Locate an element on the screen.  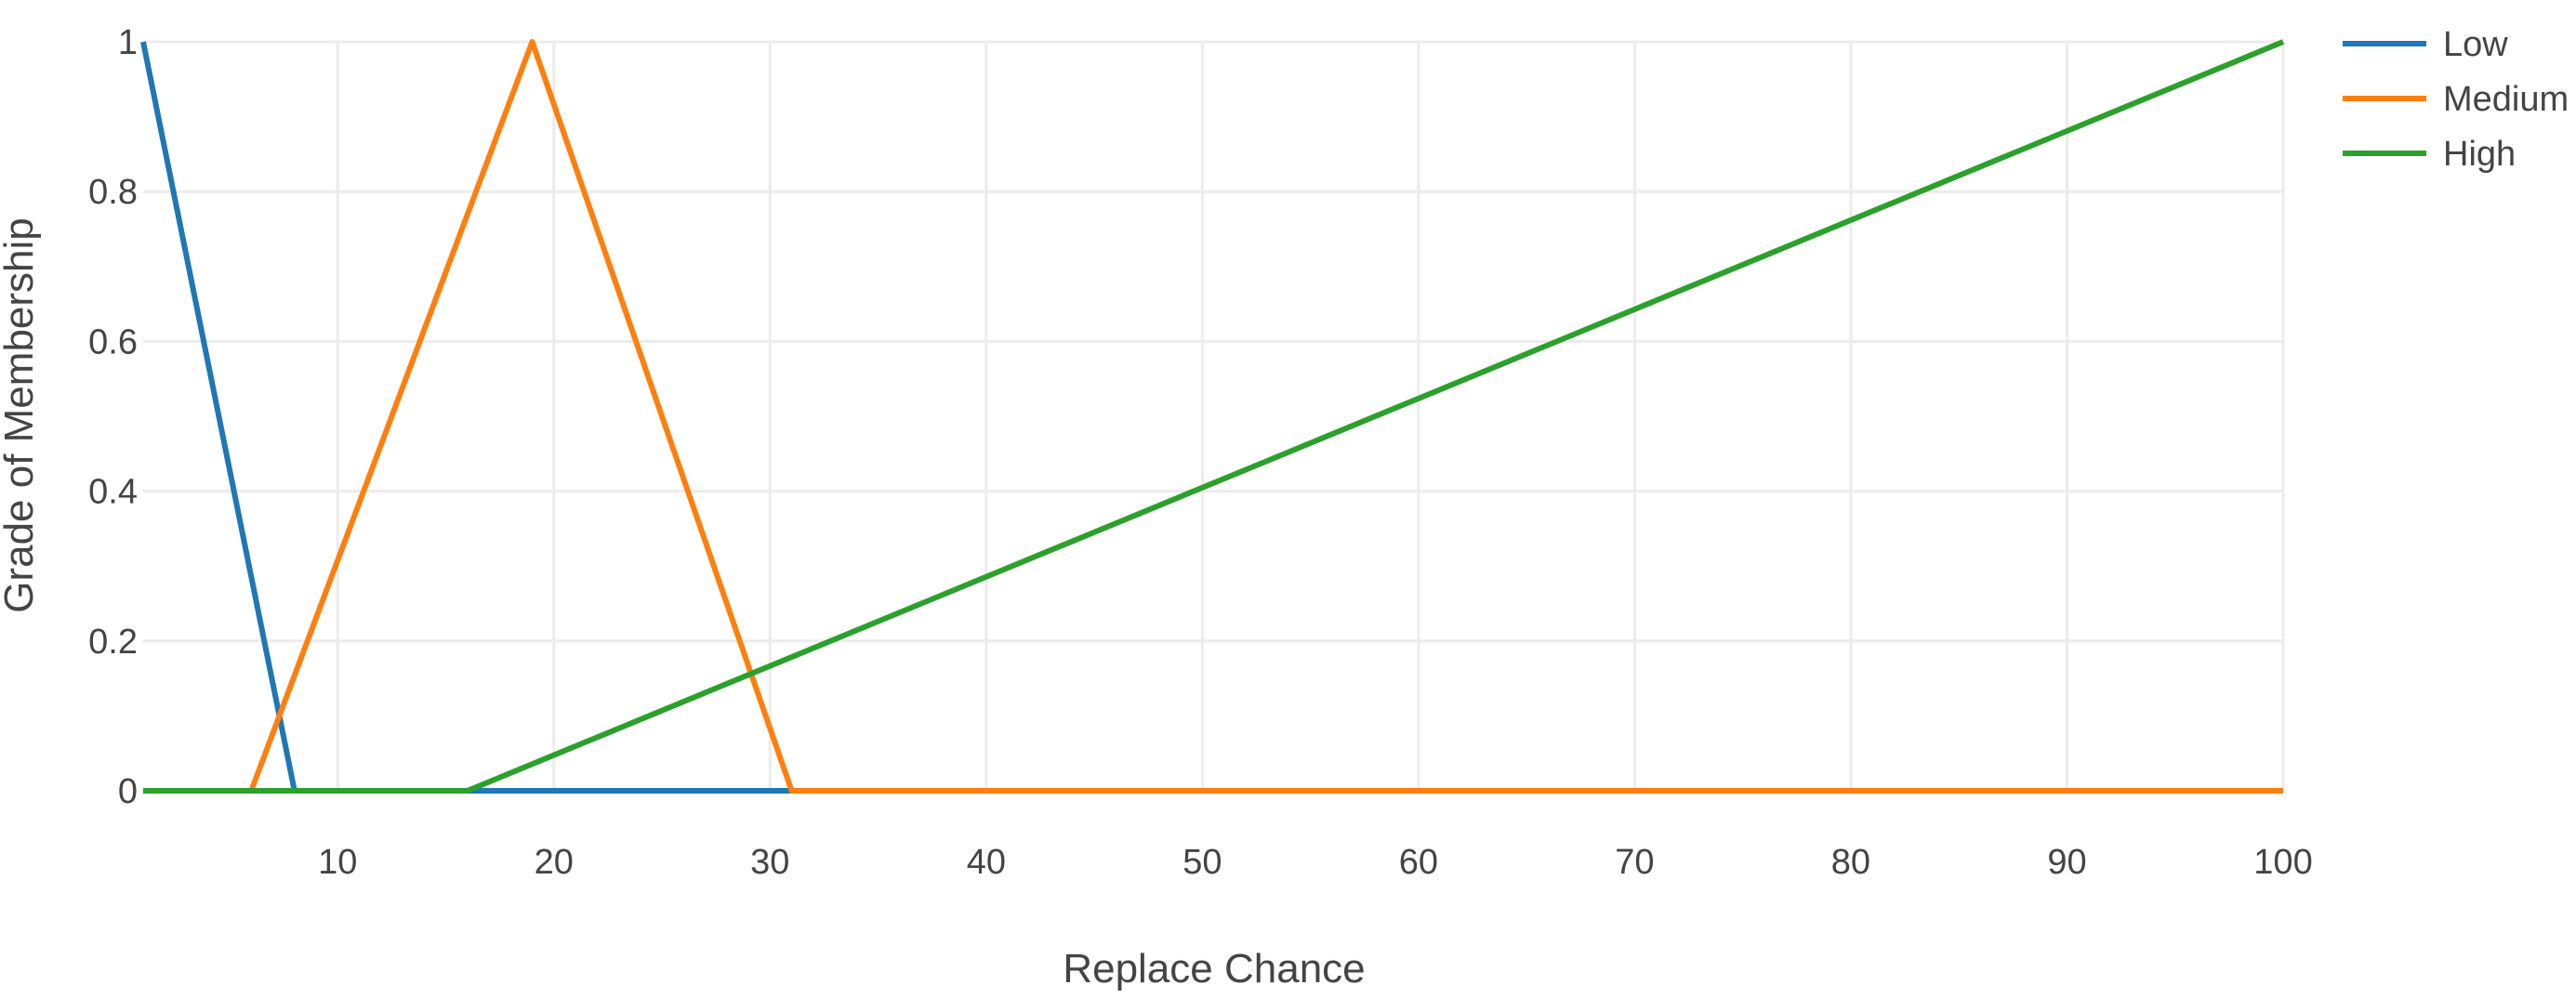
legend-item-high: High is located at coordinates (2429, 154).